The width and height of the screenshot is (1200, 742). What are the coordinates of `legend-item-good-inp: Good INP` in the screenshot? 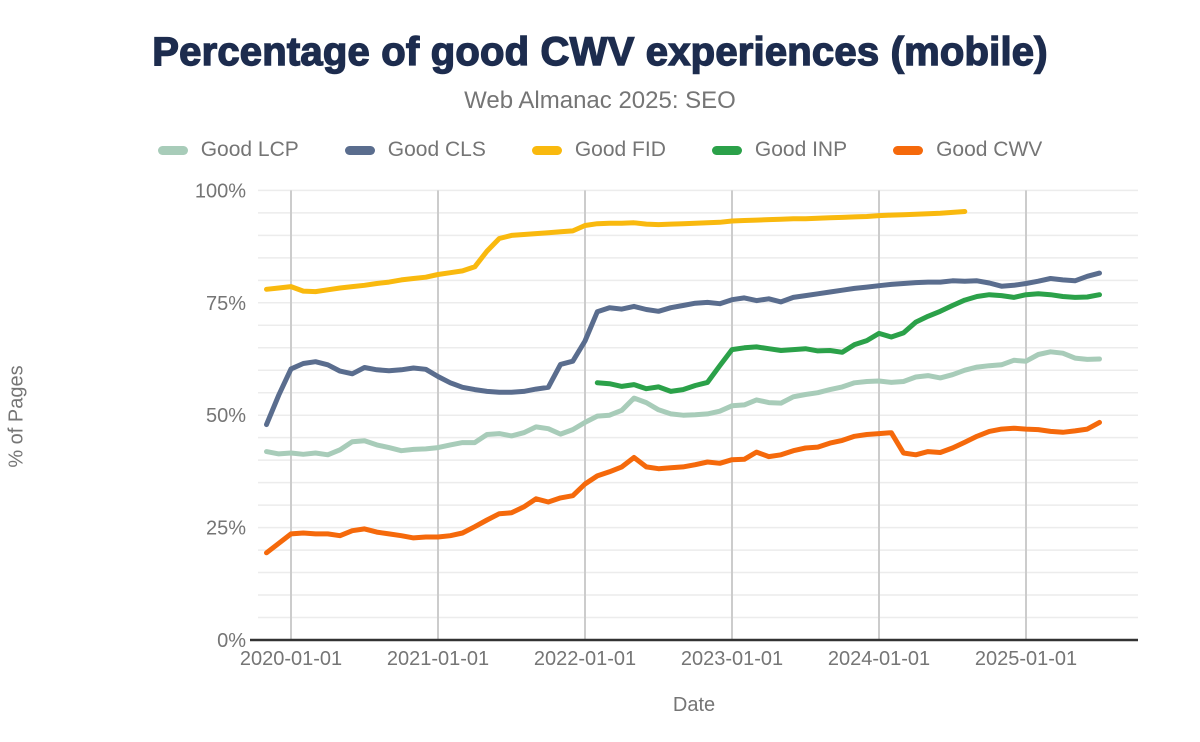 It's located at (779, 150).